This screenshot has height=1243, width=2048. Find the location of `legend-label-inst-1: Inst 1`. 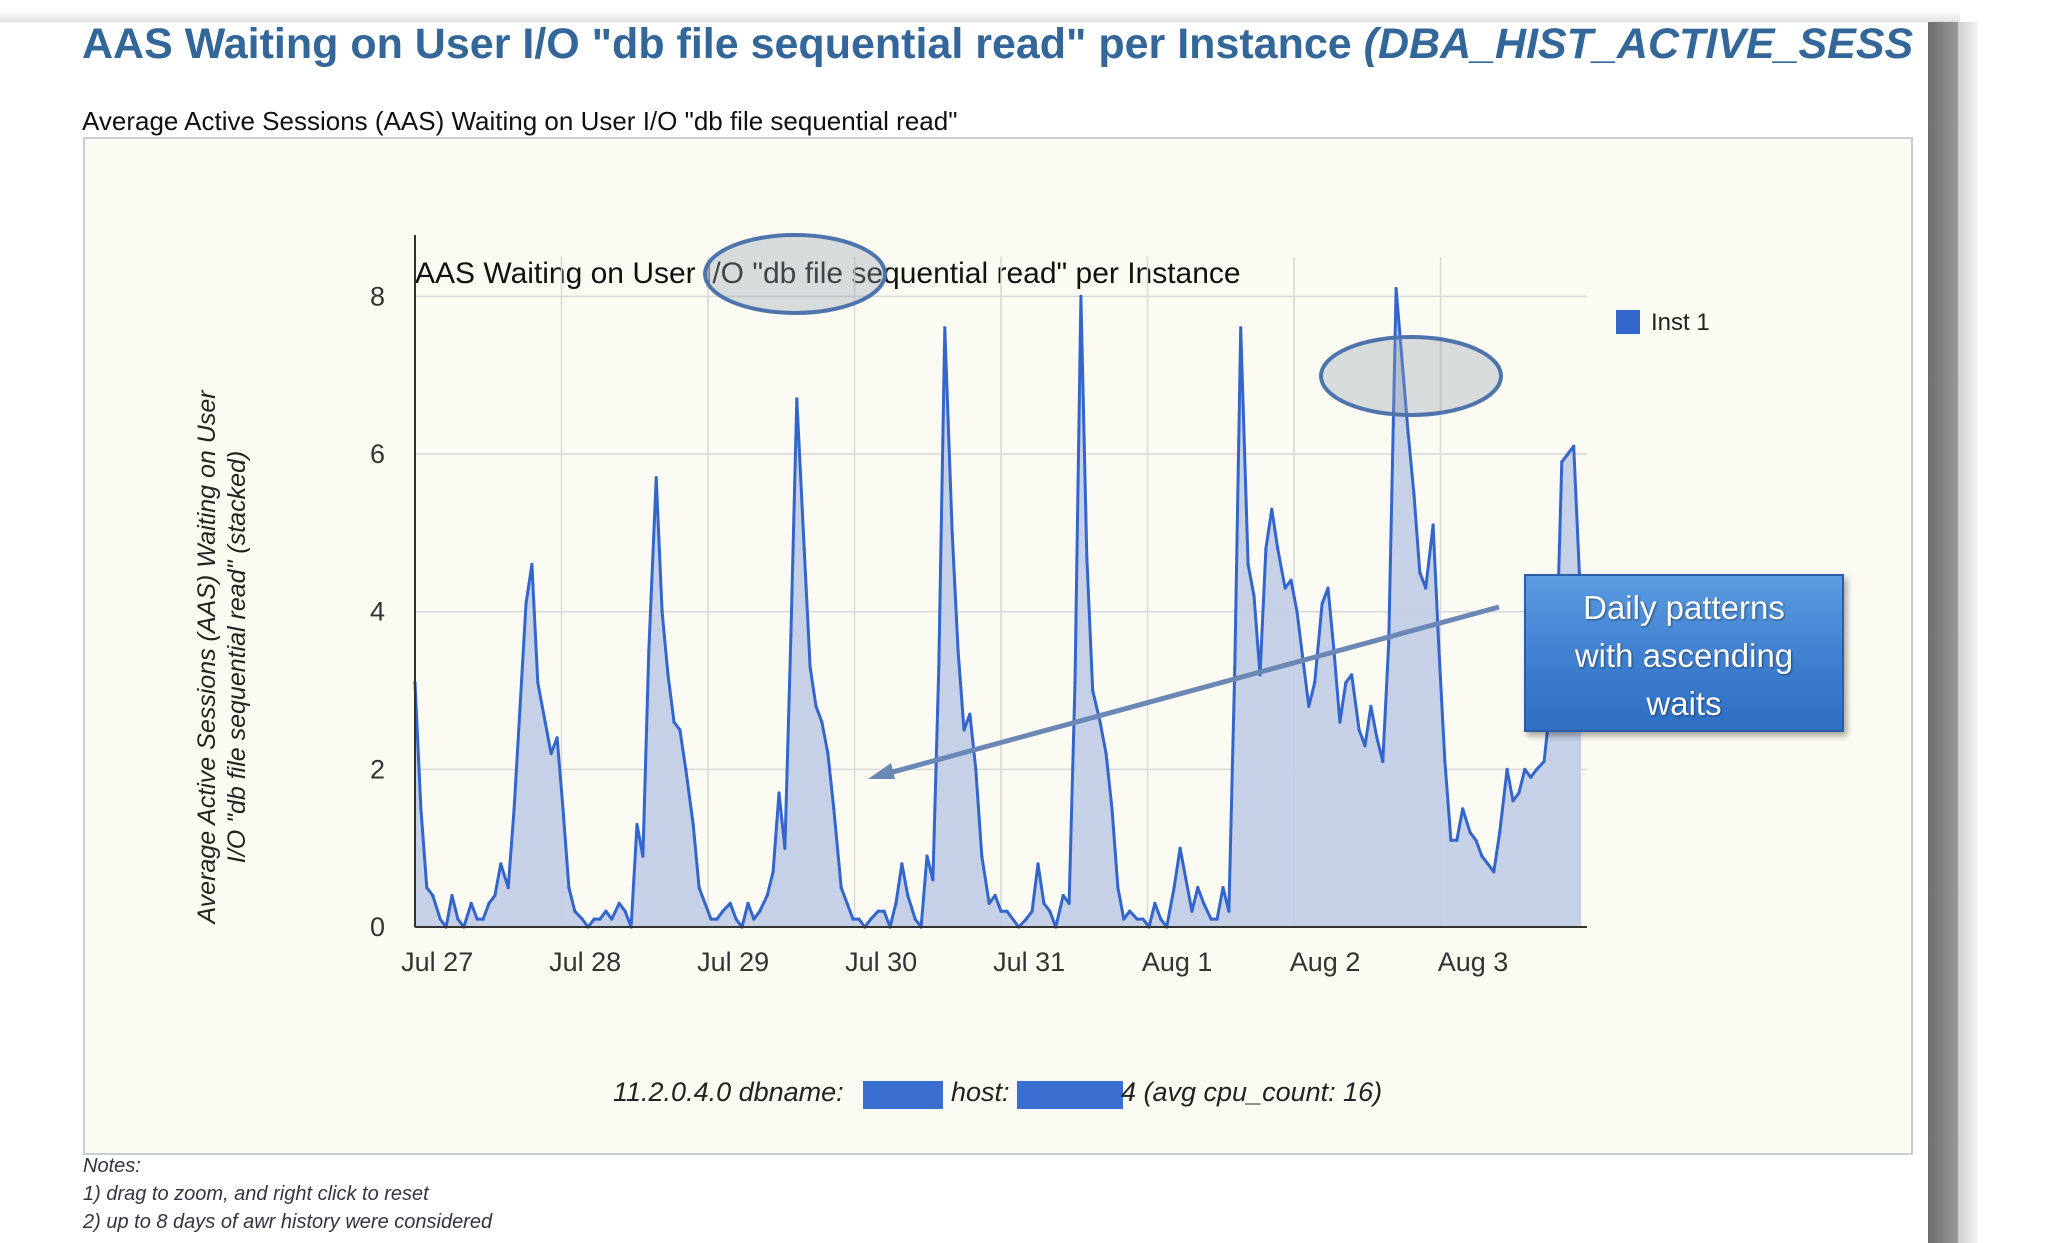

legend-label-inst-1: Inst 1 is located at coordinates (1680, 322).